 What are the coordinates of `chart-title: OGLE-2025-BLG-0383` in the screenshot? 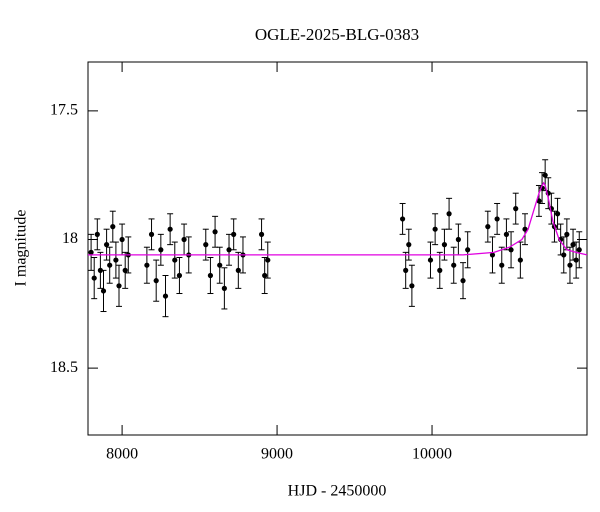 It's located at (337, 34).